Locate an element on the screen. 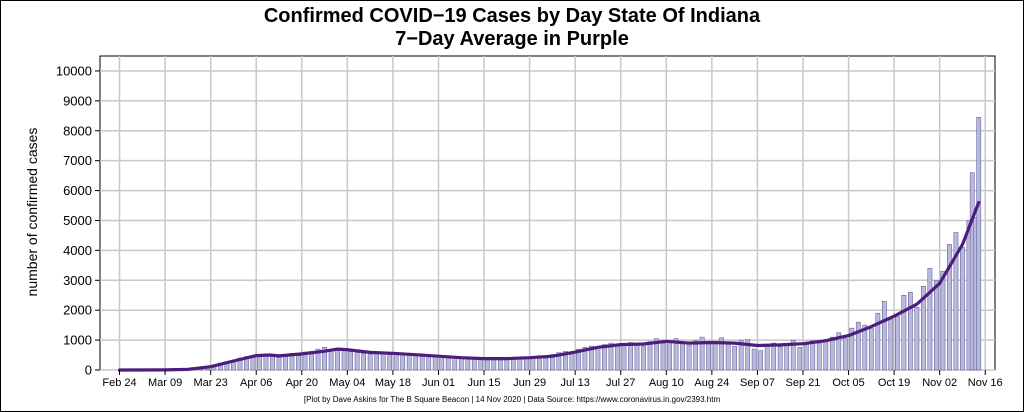 The width and height of the screenshot is (1024, 412). y-tick-label: 9000 is located at coordinates (77, 100).